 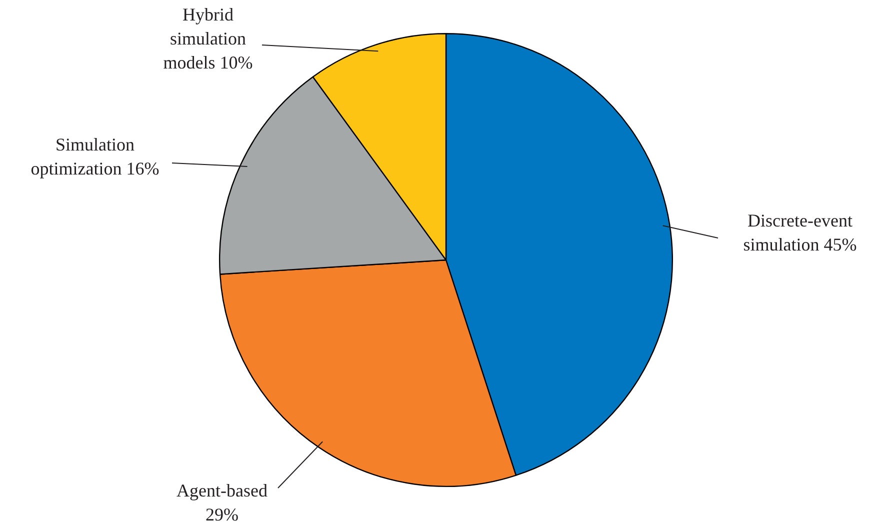 What do you see at coordinates (208, 38) in the screenshot?
I see `slice-label: Hybrid simulation models 10%` at bounding box center [208, 38].